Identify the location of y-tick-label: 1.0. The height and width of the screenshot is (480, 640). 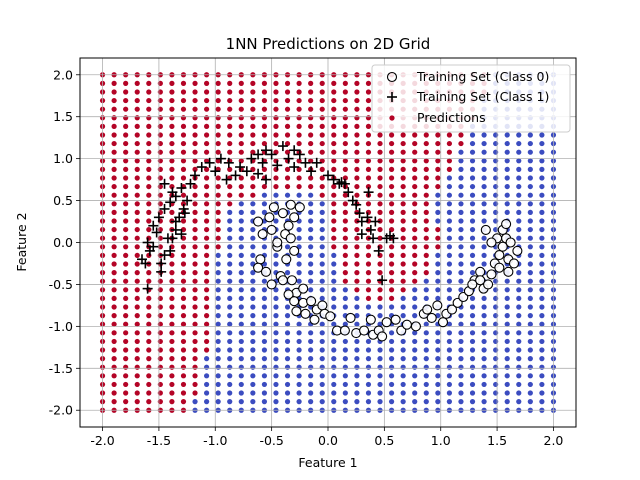
(63, 158).